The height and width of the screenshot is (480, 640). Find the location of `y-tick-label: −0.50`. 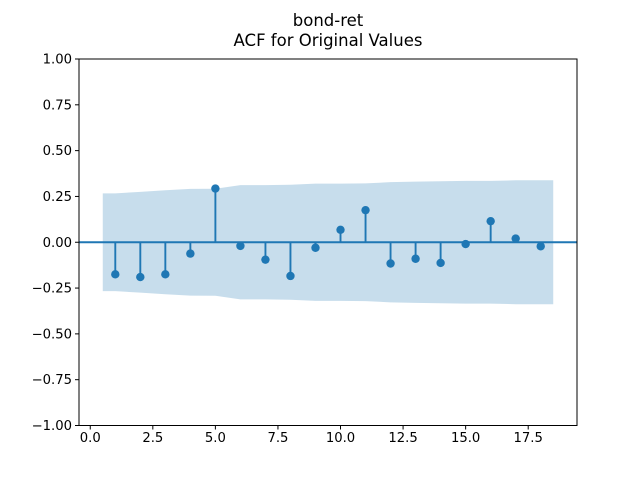

y-tick-label: −0.50 is located at coordinates (52, 334).